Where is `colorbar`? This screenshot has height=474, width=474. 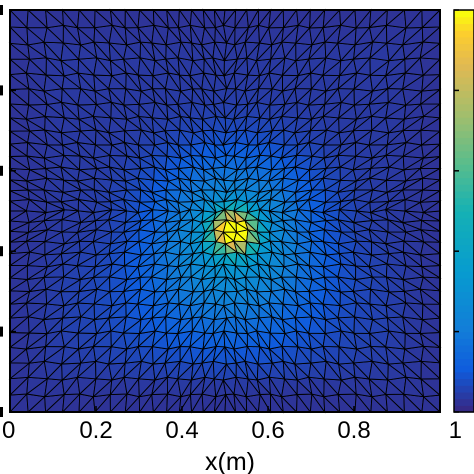 colorbar is located at coordinates (463, 211).